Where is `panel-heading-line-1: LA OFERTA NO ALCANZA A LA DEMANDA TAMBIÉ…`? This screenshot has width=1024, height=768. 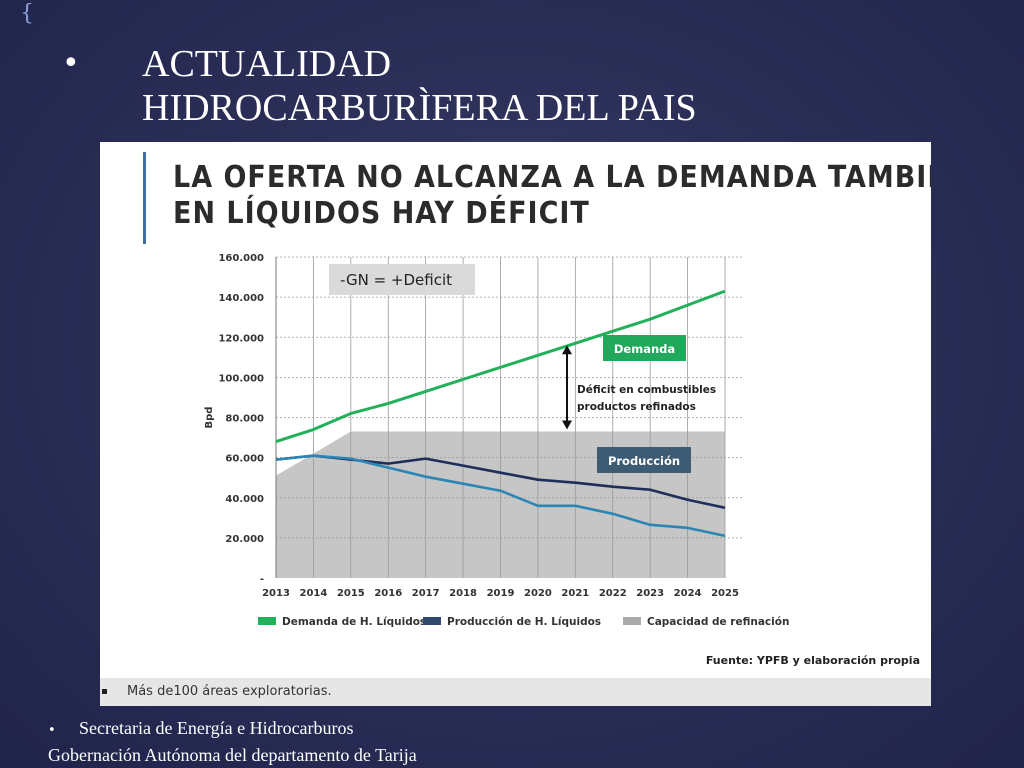
panel-heading-line-1: LA OFERTA NO ALCANZA A LA DEMANDA TAMBIÉ… is located at coordinates (552, 177).